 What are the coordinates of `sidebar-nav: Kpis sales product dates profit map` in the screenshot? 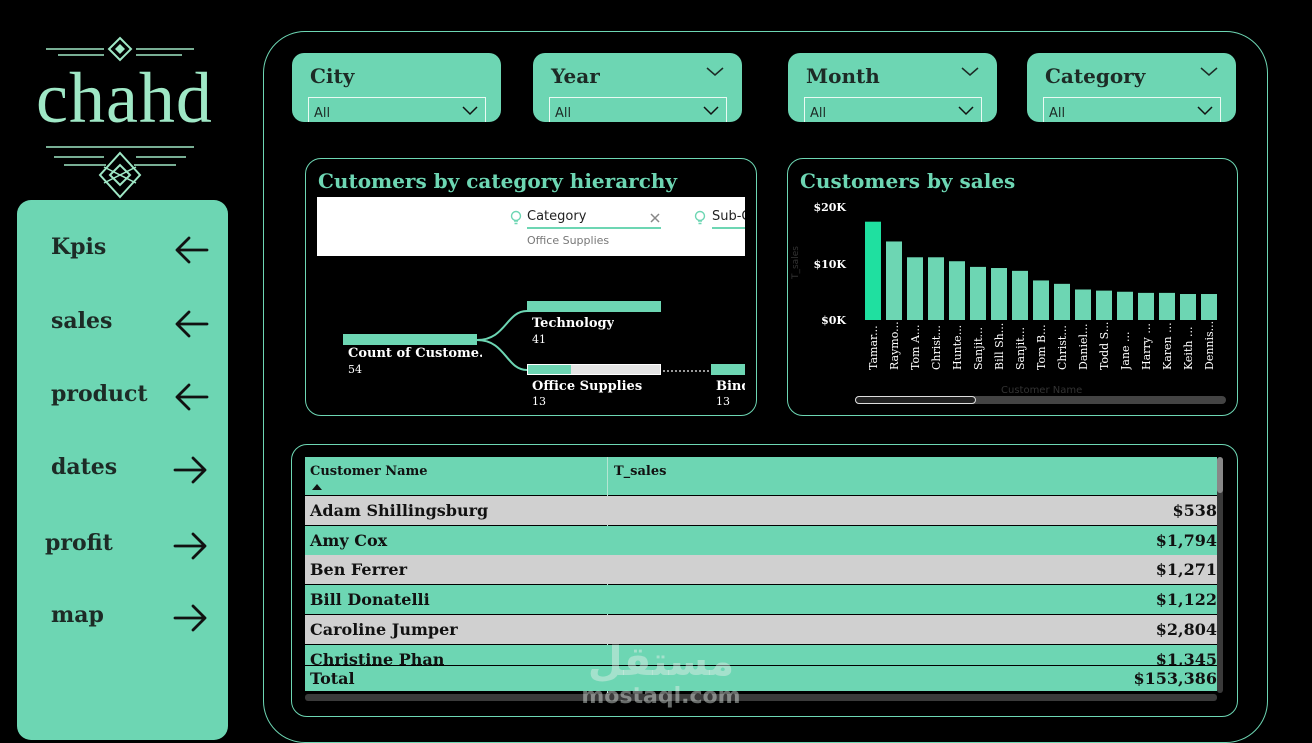 It's located at (122, 470).